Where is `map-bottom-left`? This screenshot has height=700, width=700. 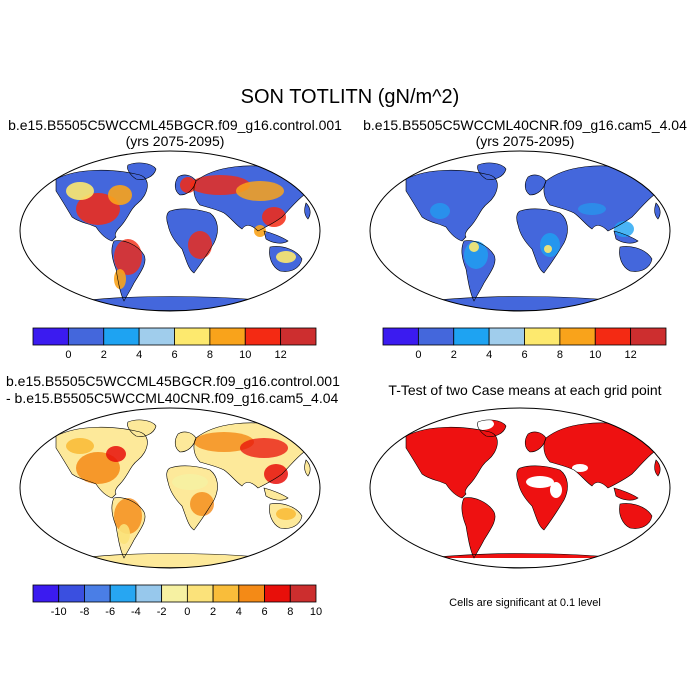 map-bottom-left is located at coordinates (170, 488).